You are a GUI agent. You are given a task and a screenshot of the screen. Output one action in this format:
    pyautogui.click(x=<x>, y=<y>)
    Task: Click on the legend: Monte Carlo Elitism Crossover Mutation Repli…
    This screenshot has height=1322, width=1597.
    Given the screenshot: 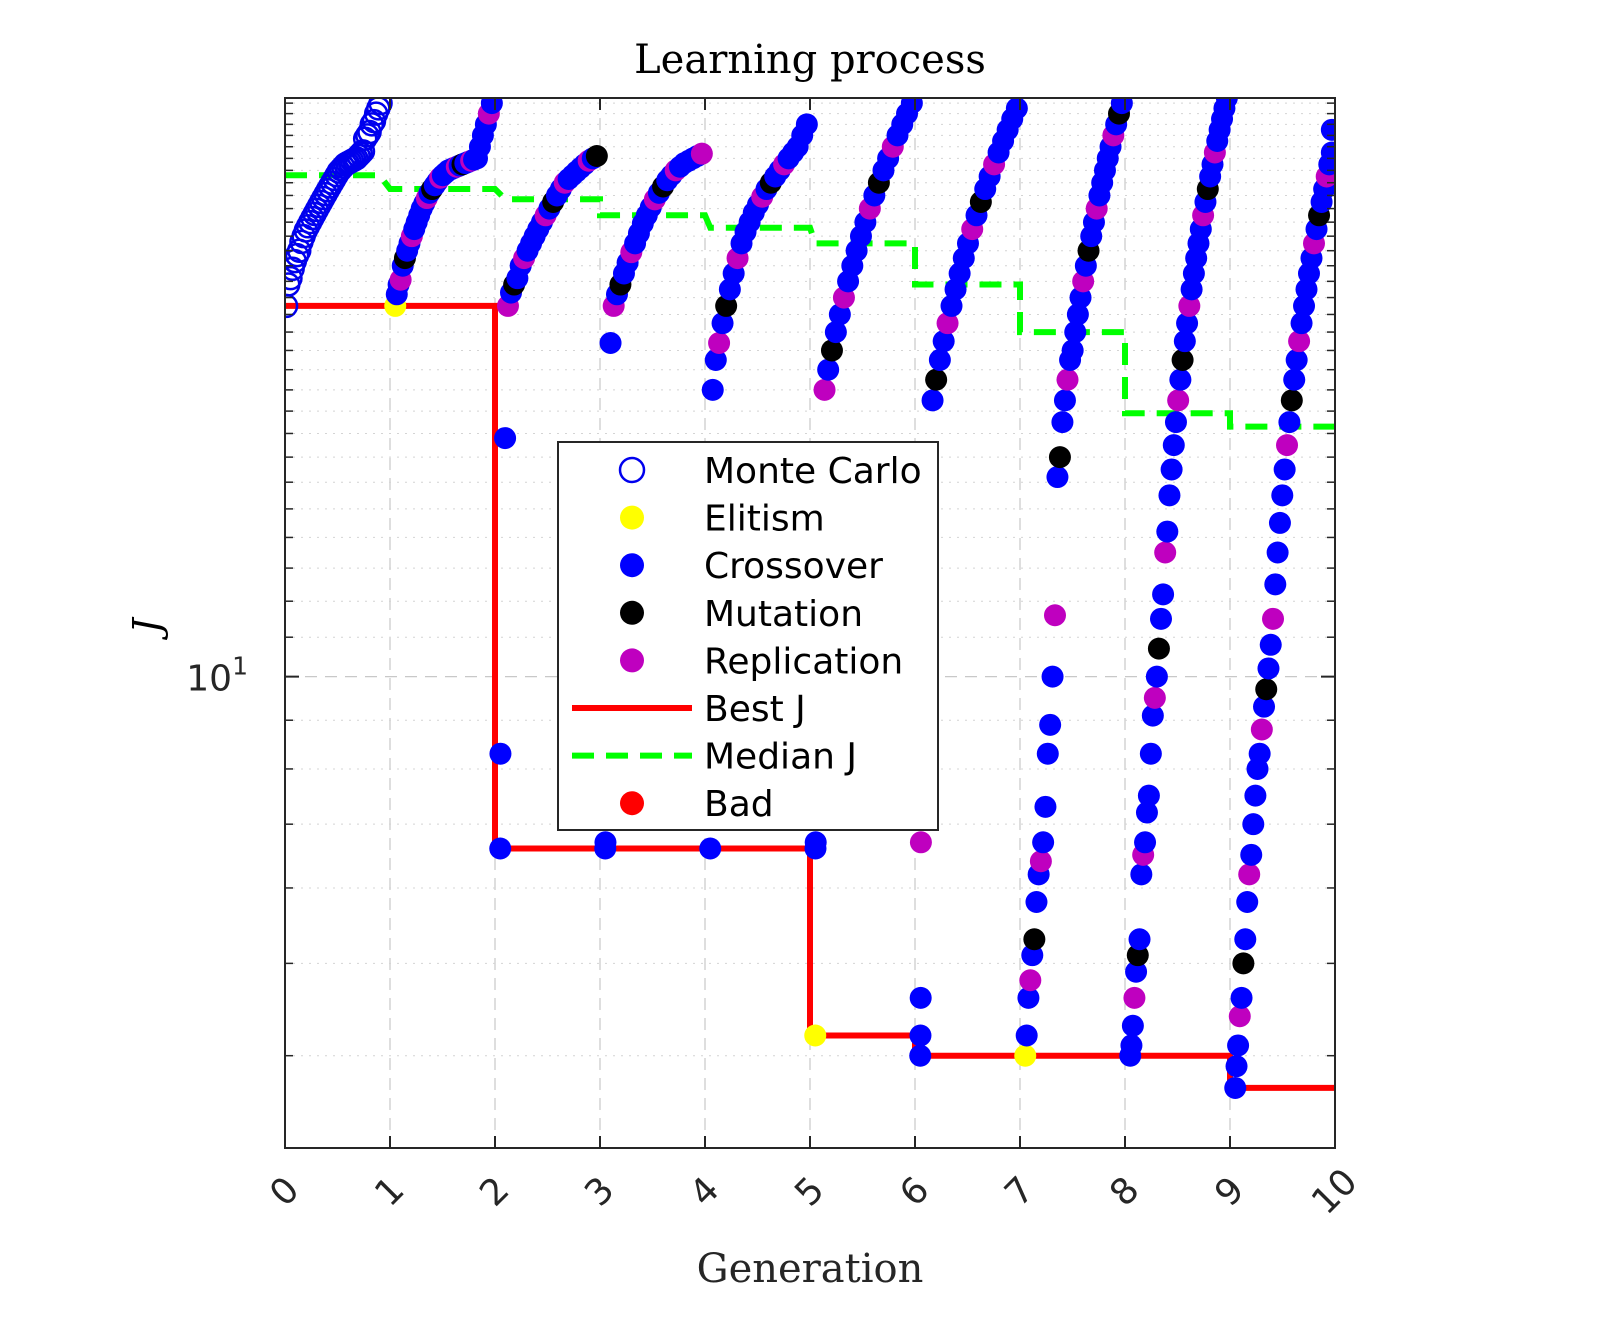 What is the action you would take?
    pyautogui.click(x=748, y=636)
    